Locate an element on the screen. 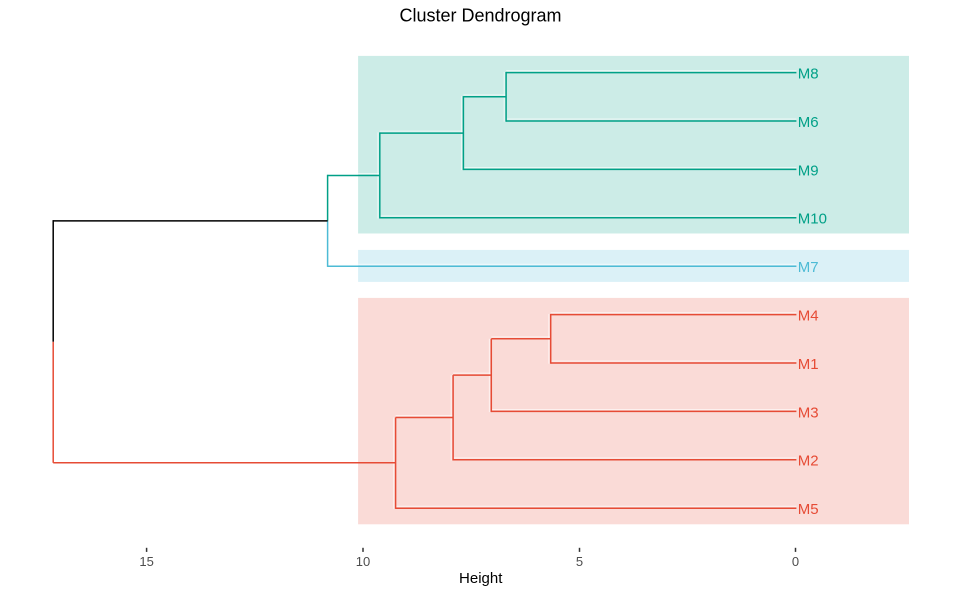 The image size is (960, 593). svg-text: 5 is located at coordinates (579, 561).